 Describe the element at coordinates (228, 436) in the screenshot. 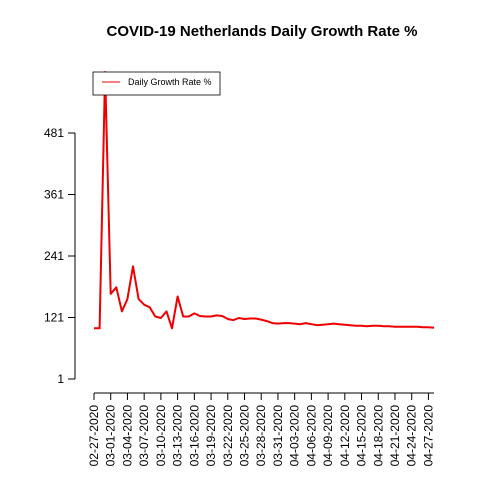

I see `x-tick-label: 03-22-2020` at that location.